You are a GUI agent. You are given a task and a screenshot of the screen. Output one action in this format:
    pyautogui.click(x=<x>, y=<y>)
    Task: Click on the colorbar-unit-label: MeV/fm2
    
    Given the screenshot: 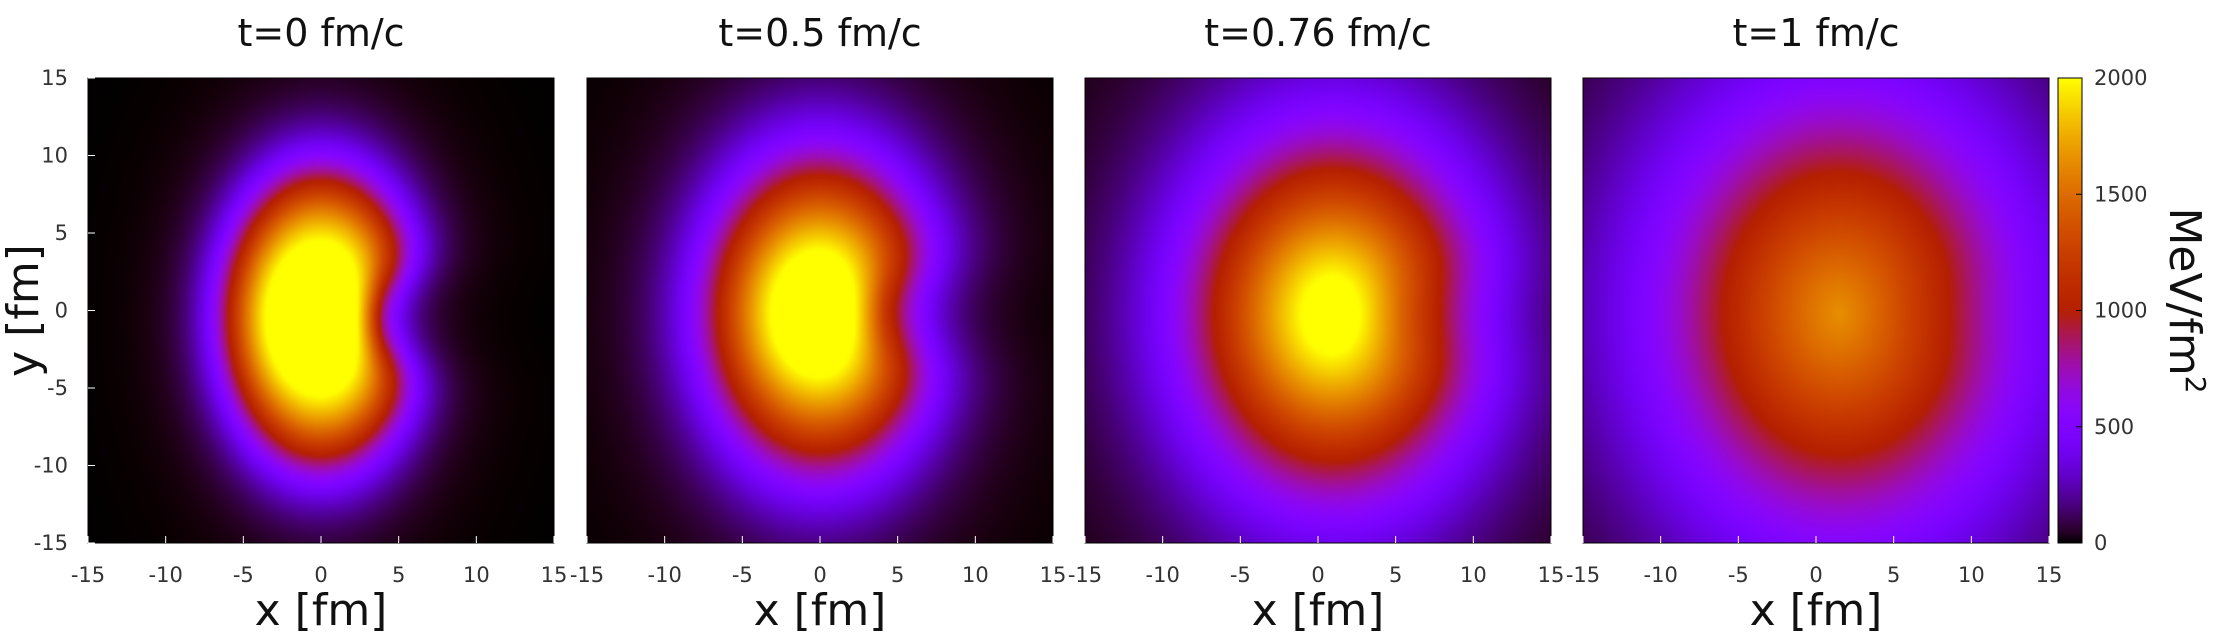 What is the action you would take?
    pyautogui.click(x=2185, y=300)
    